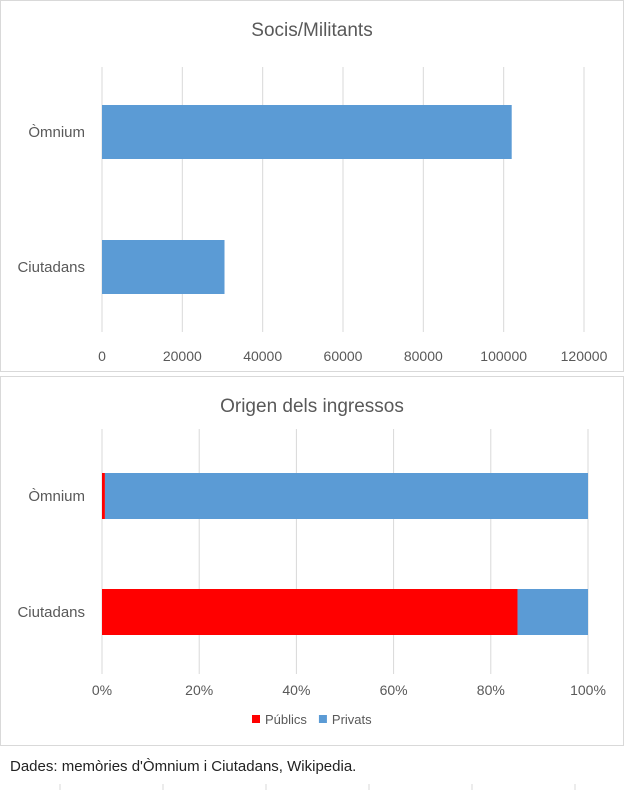  I want to click on x-tick-label: 40000, so click(262, 356).